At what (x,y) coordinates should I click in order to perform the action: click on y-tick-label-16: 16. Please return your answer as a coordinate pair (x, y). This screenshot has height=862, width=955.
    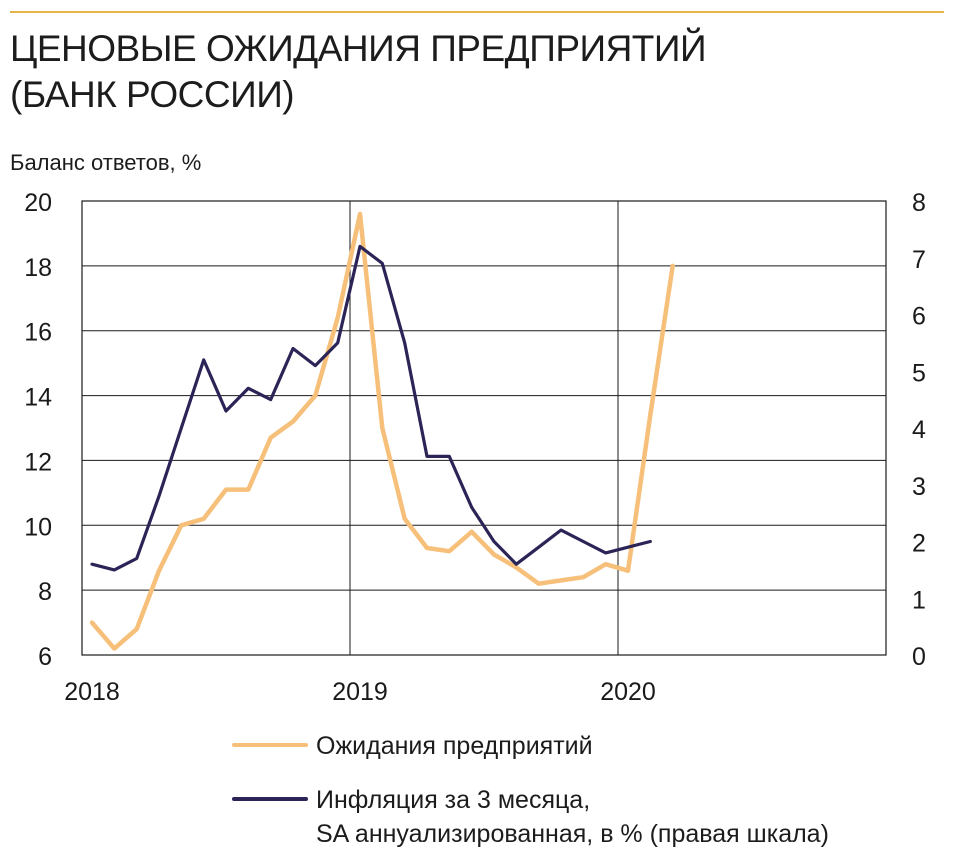
    Looking at the image, I should click on (38, 333).